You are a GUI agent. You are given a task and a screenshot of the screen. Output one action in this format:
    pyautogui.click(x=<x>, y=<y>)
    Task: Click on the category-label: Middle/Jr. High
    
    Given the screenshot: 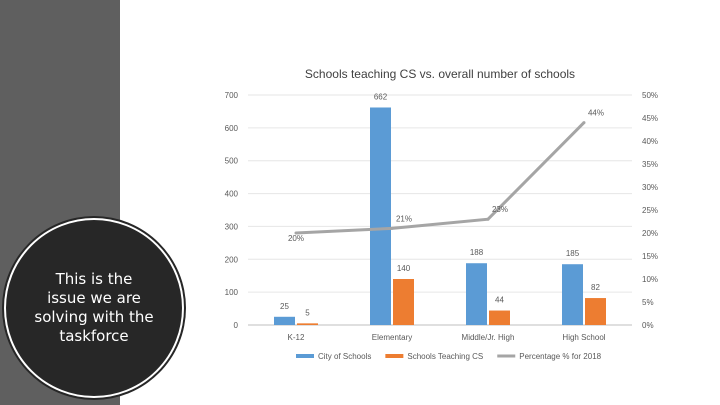 What is the action you would take?
    pyautogui.click(x=488, y=337)
    